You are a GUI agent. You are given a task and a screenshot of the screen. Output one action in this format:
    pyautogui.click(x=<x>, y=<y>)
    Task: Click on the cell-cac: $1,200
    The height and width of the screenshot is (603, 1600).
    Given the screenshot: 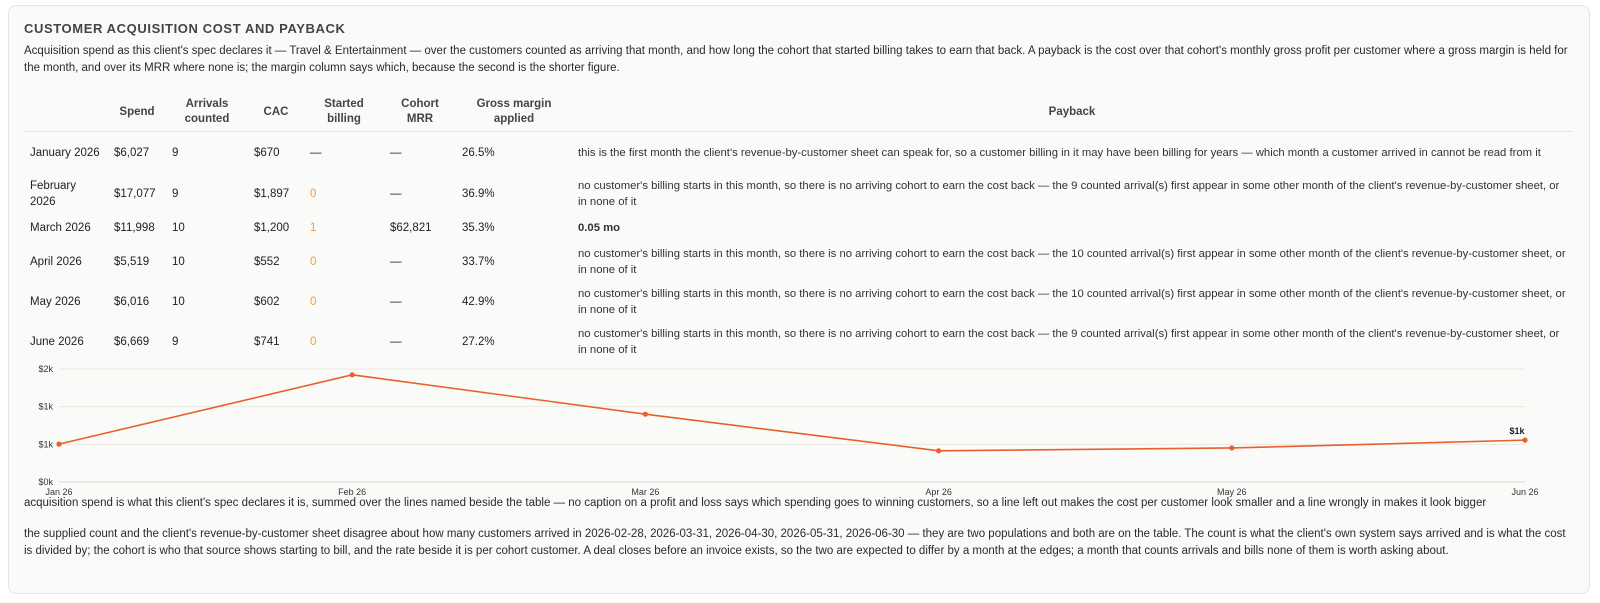 What is the action you would take?
    pyautogui.click(x=272, y=228)
    